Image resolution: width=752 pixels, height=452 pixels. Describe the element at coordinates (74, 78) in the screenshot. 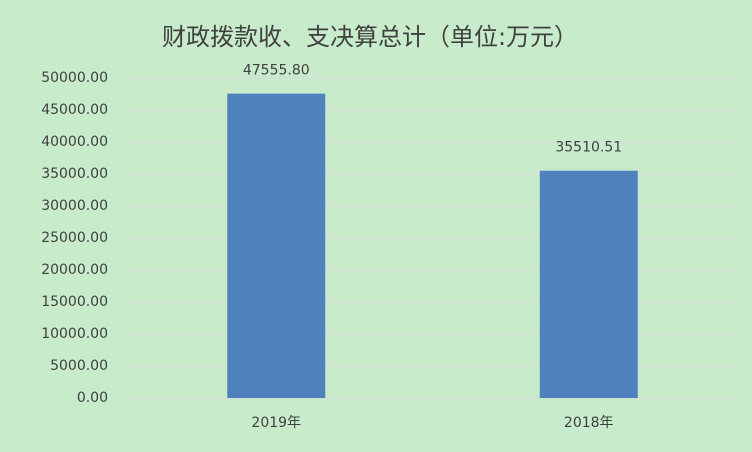

I see `y-tick-label: 50000.00` at that location.